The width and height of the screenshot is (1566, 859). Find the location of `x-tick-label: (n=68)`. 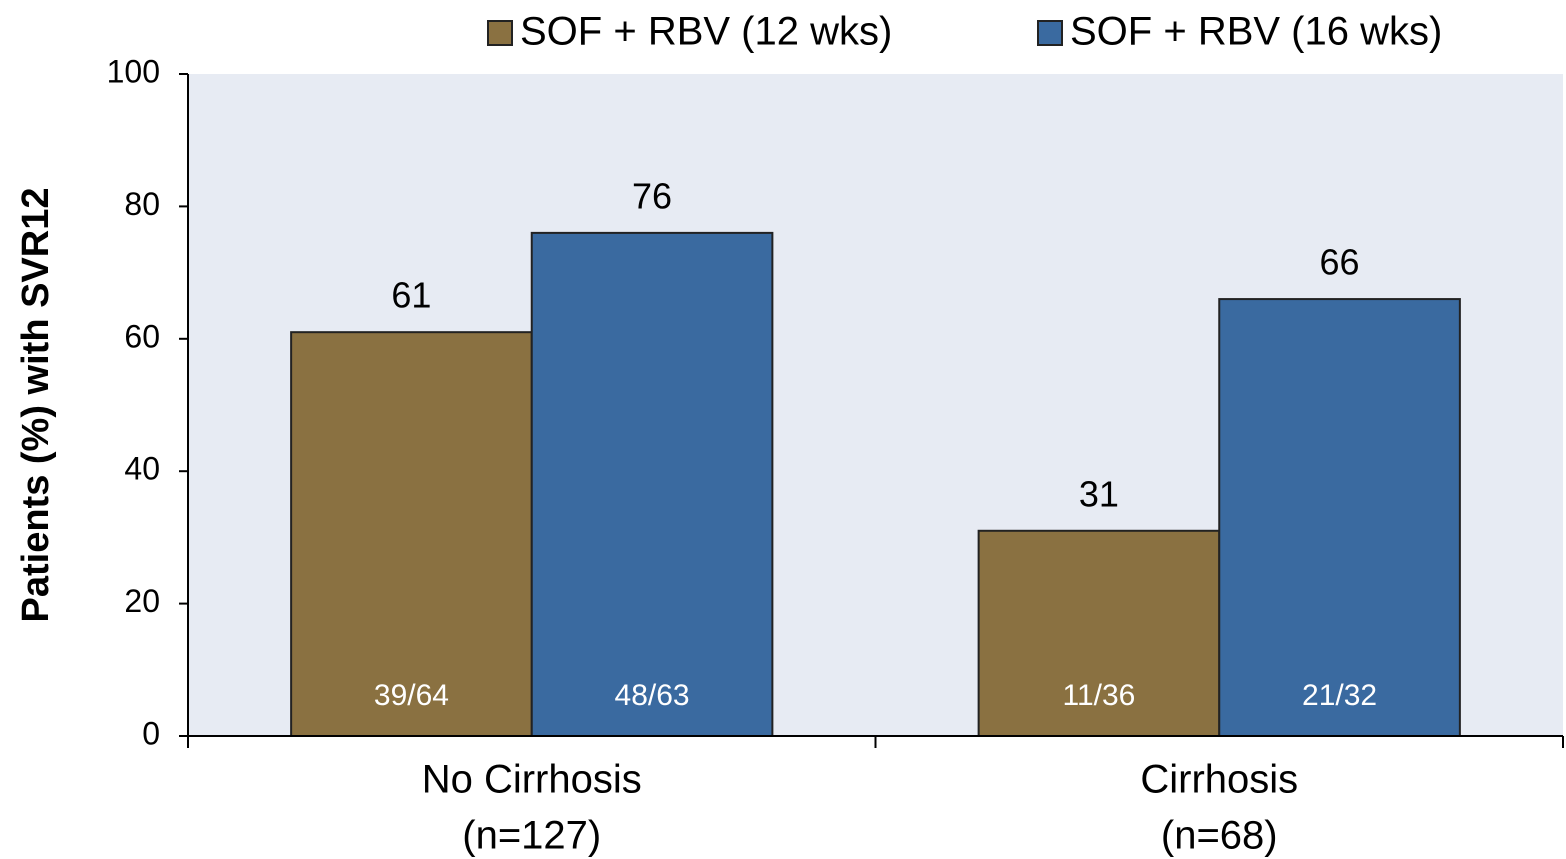

x-tick-label: (n=68) is located at coordinates (1219, 836).